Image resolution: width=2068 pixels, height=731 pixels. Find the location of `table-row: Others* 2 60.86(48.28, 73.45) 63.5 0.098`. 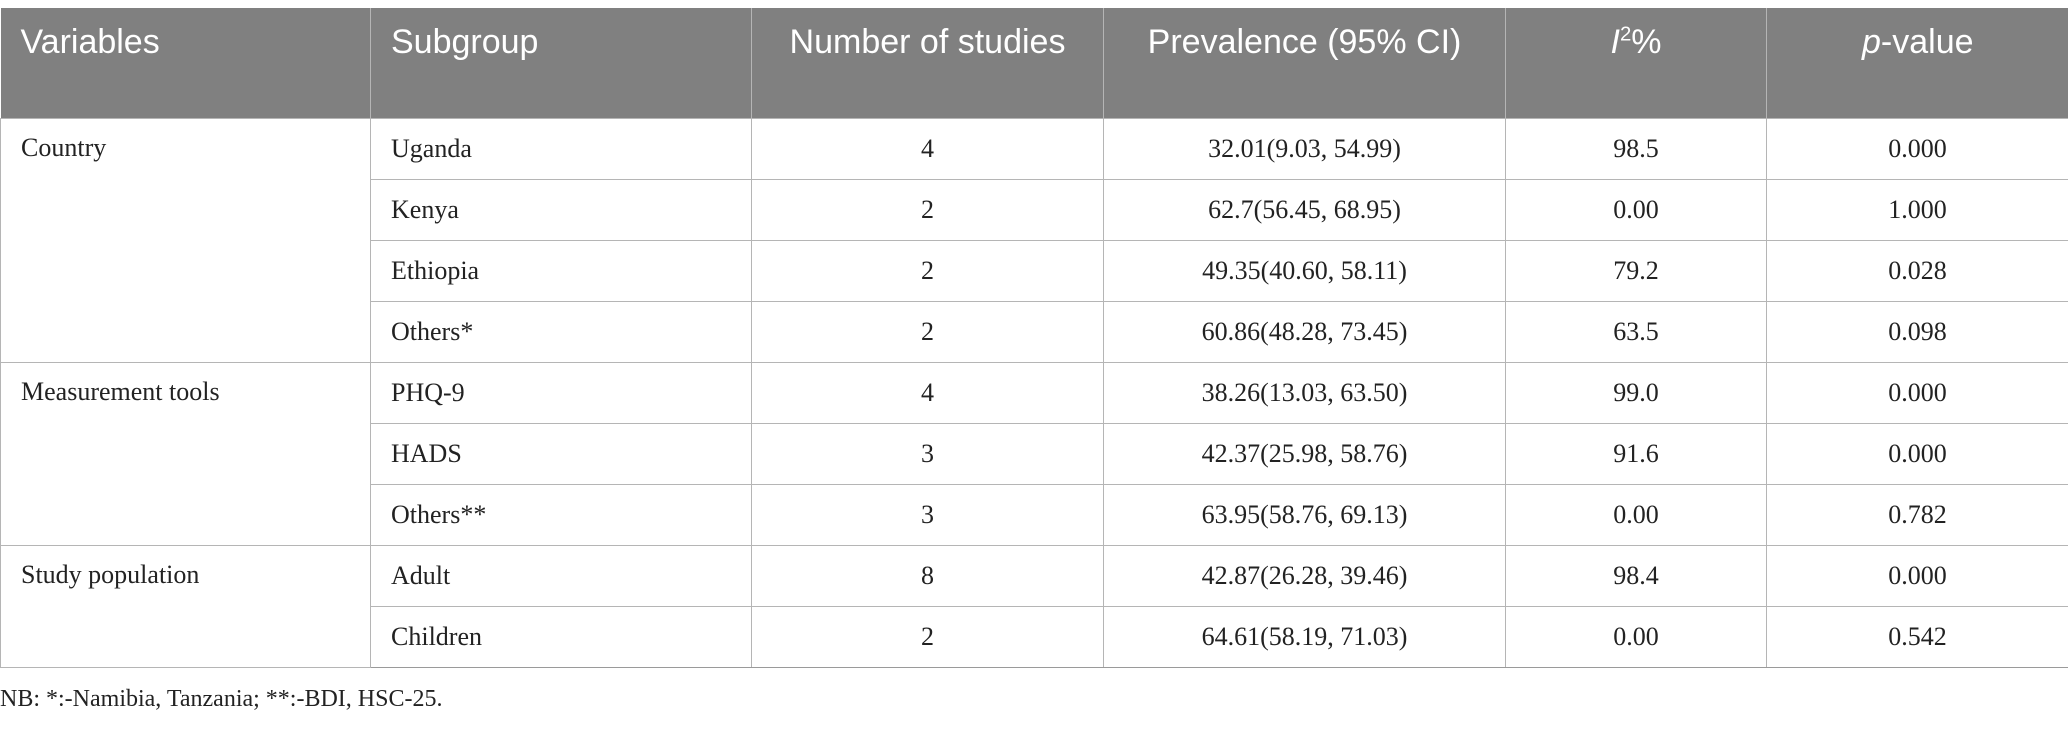

table-row: Others* 2 60.86(48.28, 73.45) 63.5 0.098 is located at coordinates (1034, 331).